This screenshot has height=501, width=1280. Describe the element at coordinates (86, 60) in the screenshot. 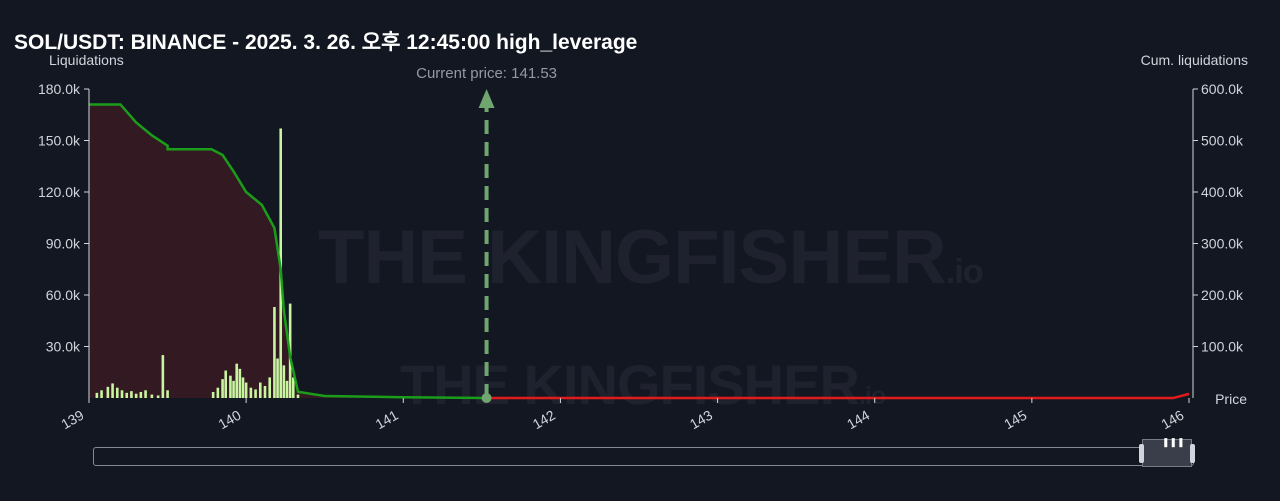

I see `left-axis-label: Liquidations` at that location.